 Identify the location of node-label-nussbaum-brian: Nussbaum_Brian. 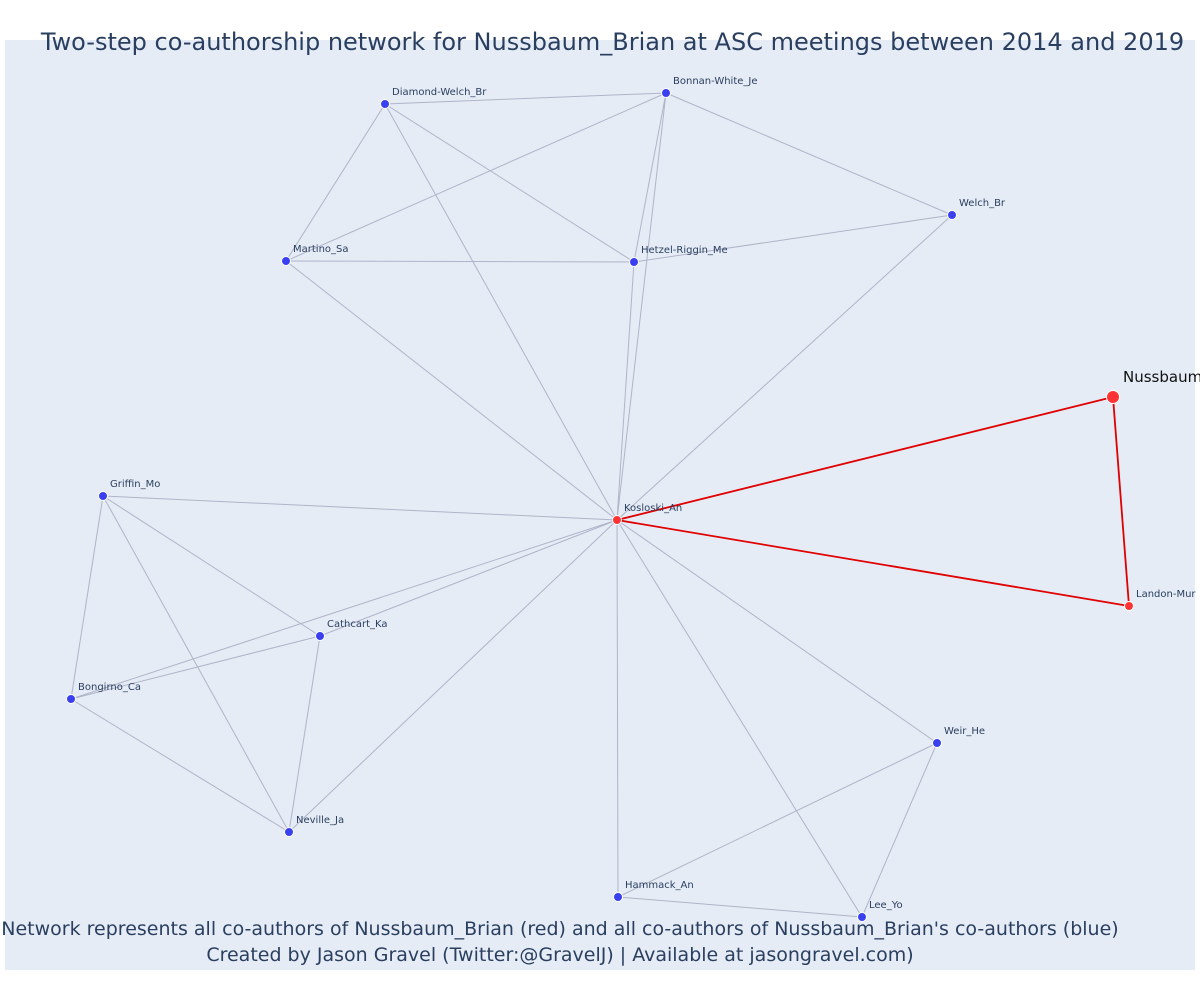
(1161, 377).